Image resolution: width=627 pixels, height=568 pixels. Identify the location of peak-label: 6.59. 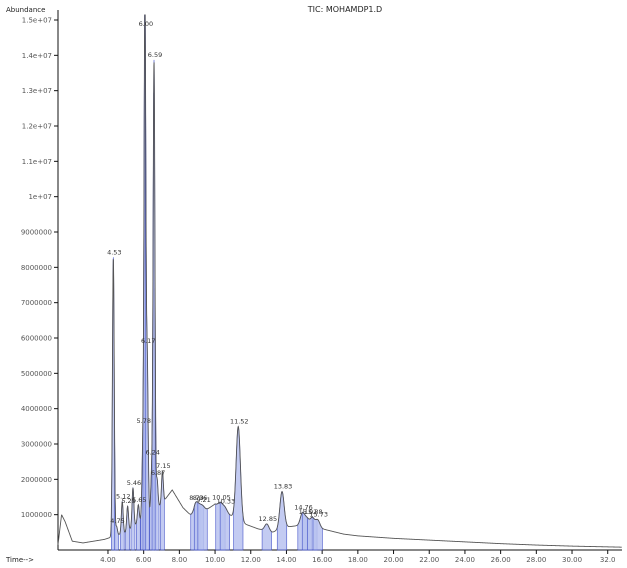
(155, 55).